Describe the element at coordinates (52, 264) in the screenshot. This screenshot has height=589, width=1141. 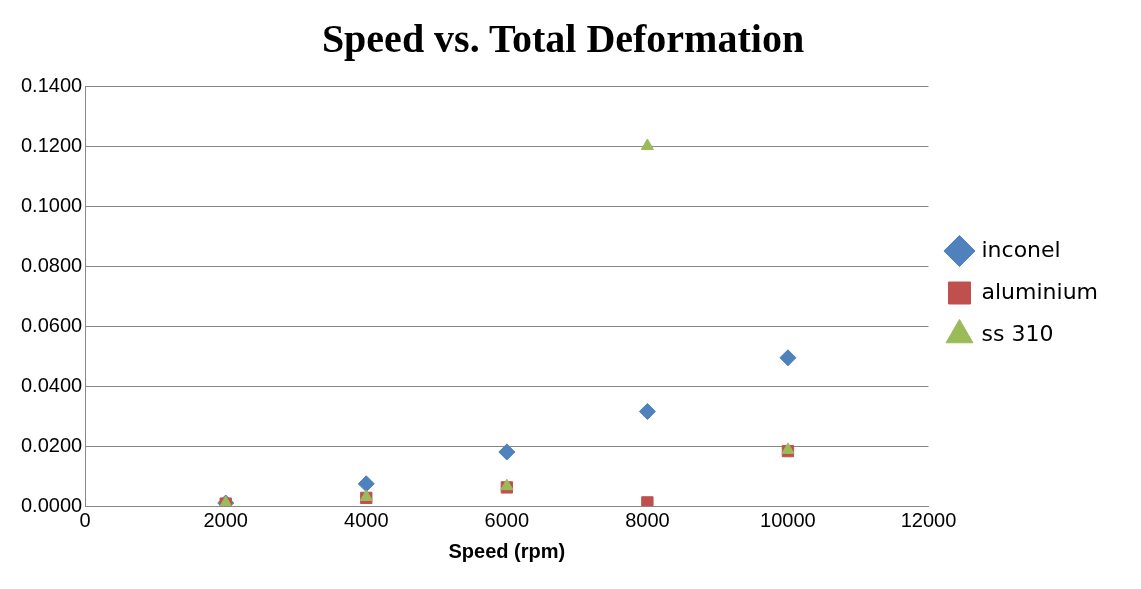
I see `y-tick-label: 0.0800` at that location.